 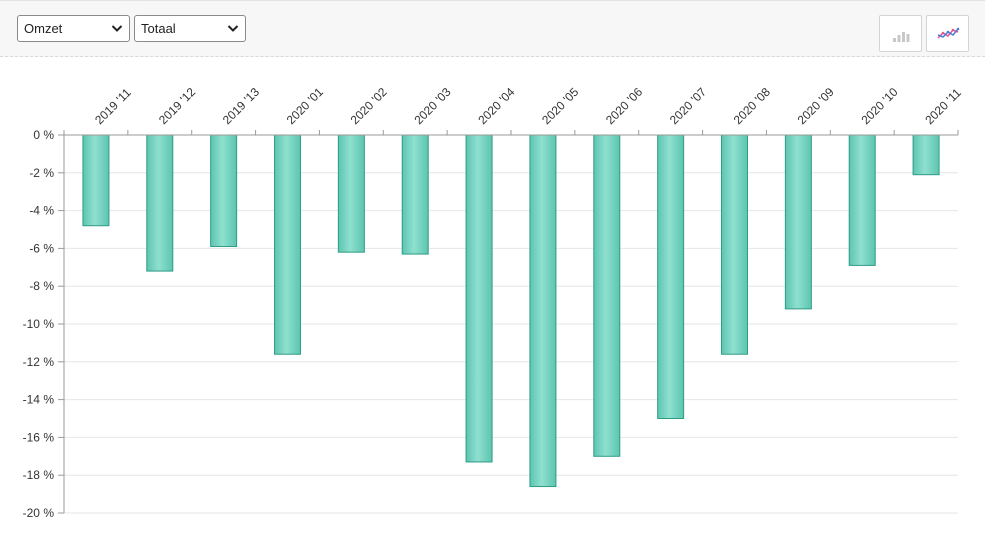 What do you see at coordinates (241, 106) in the screenshot?
I see `x-tick-label: 2019 '13` at bounding box center [241, 106].